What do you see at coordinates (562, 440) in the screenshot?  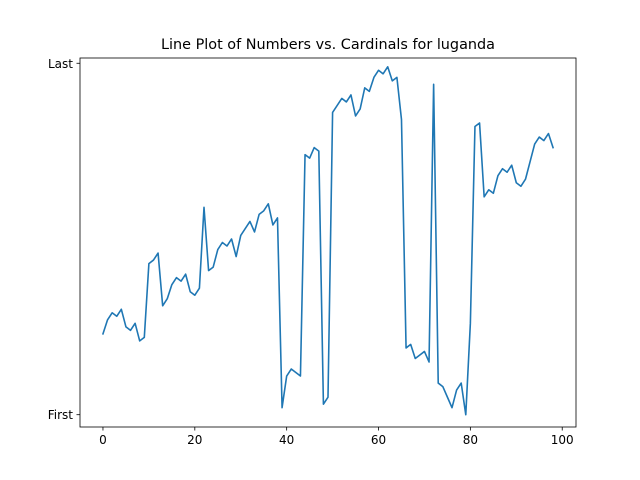 I see `x-tick-label: 100` at bounding box center [562, 440].